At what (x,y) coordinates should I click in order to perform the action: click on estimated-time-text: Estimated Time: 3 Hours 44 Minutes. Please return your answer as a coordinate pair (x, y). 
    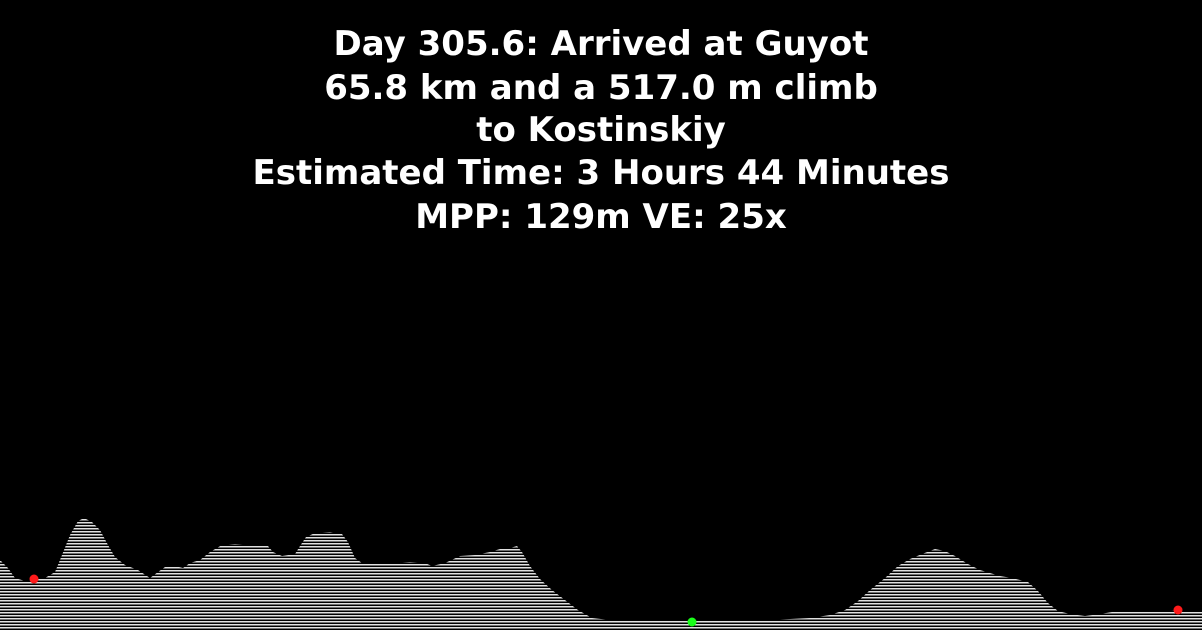
    Looking at the image, I should click on (601, 173).